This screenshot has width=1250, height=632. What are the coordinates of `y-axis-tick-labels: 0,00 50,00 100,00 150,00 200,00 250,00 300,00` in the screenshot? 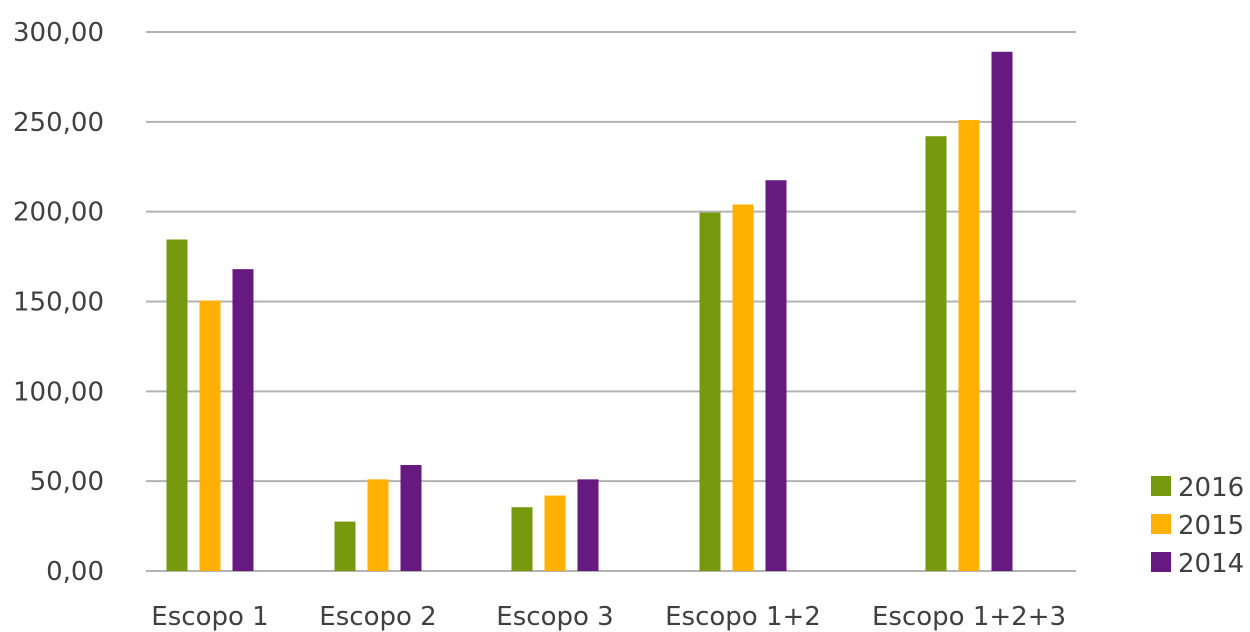 It's located at (58, 302).